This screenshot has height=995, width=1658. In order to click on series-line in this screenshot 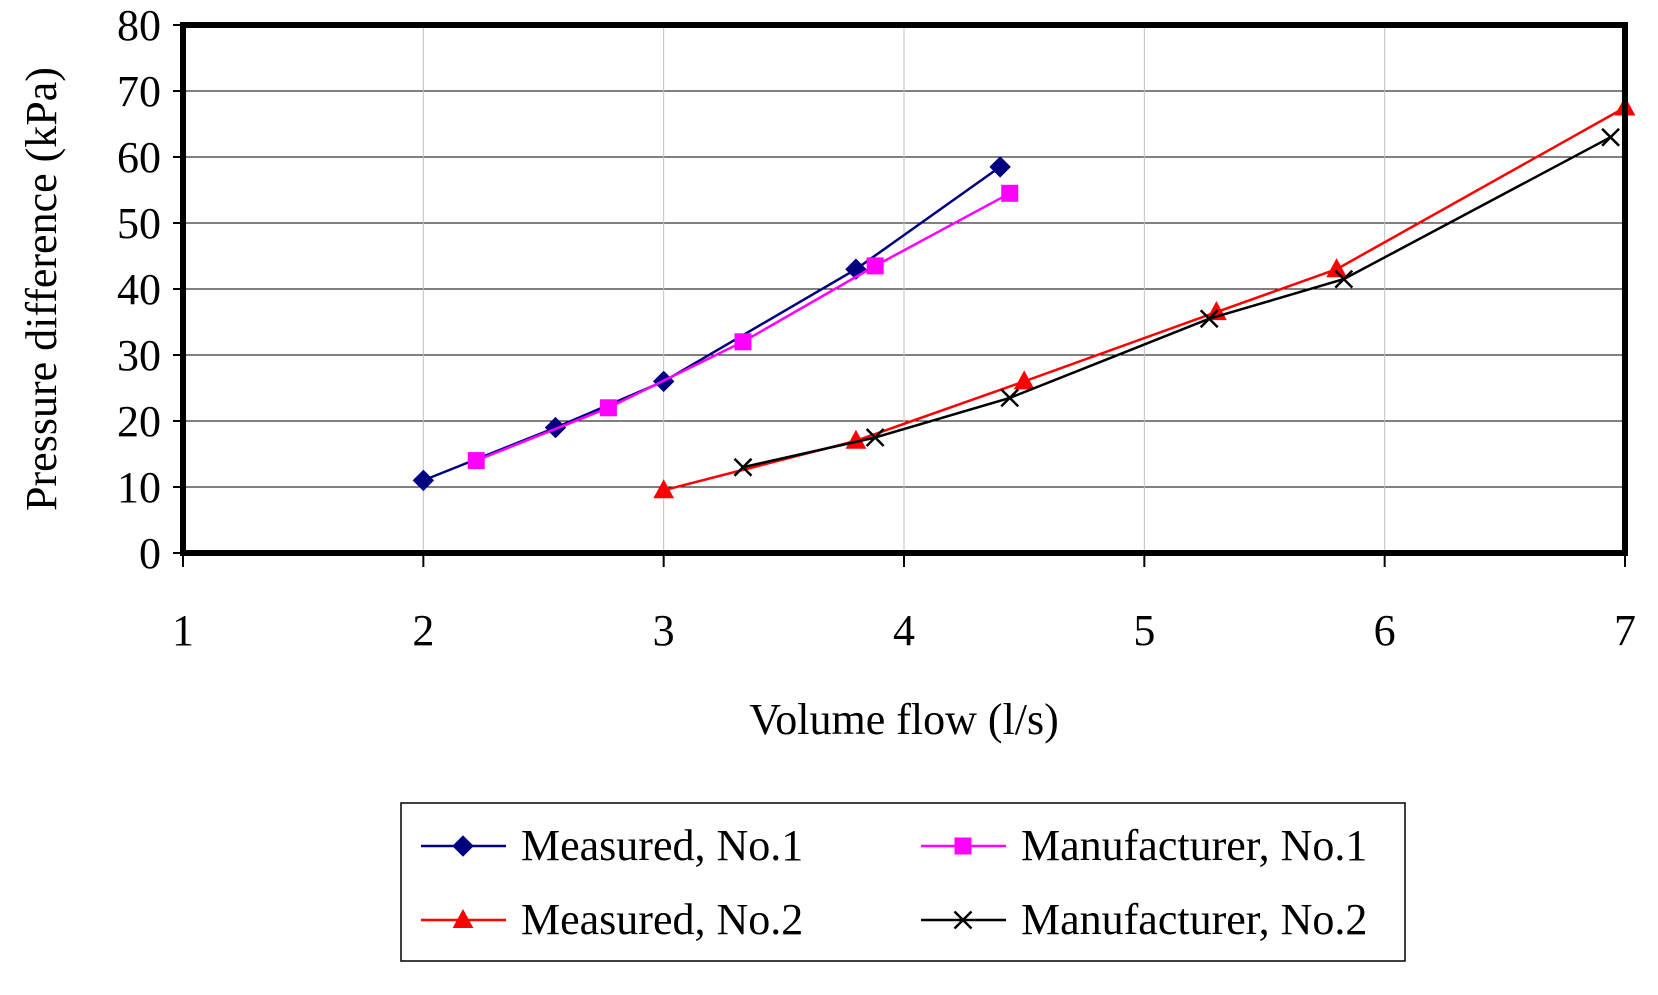, I will do `click(711, 323)`.